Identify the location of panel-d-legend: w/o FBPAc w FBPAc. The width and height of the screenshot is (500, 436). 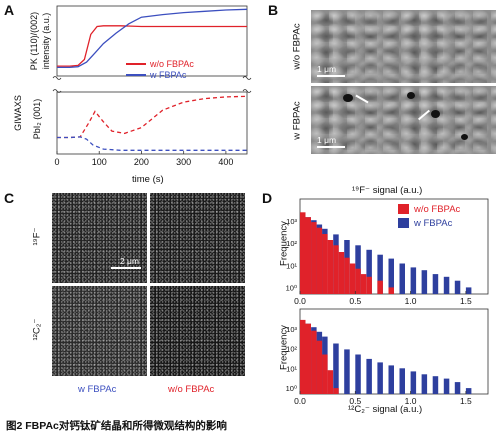
(429, 216).